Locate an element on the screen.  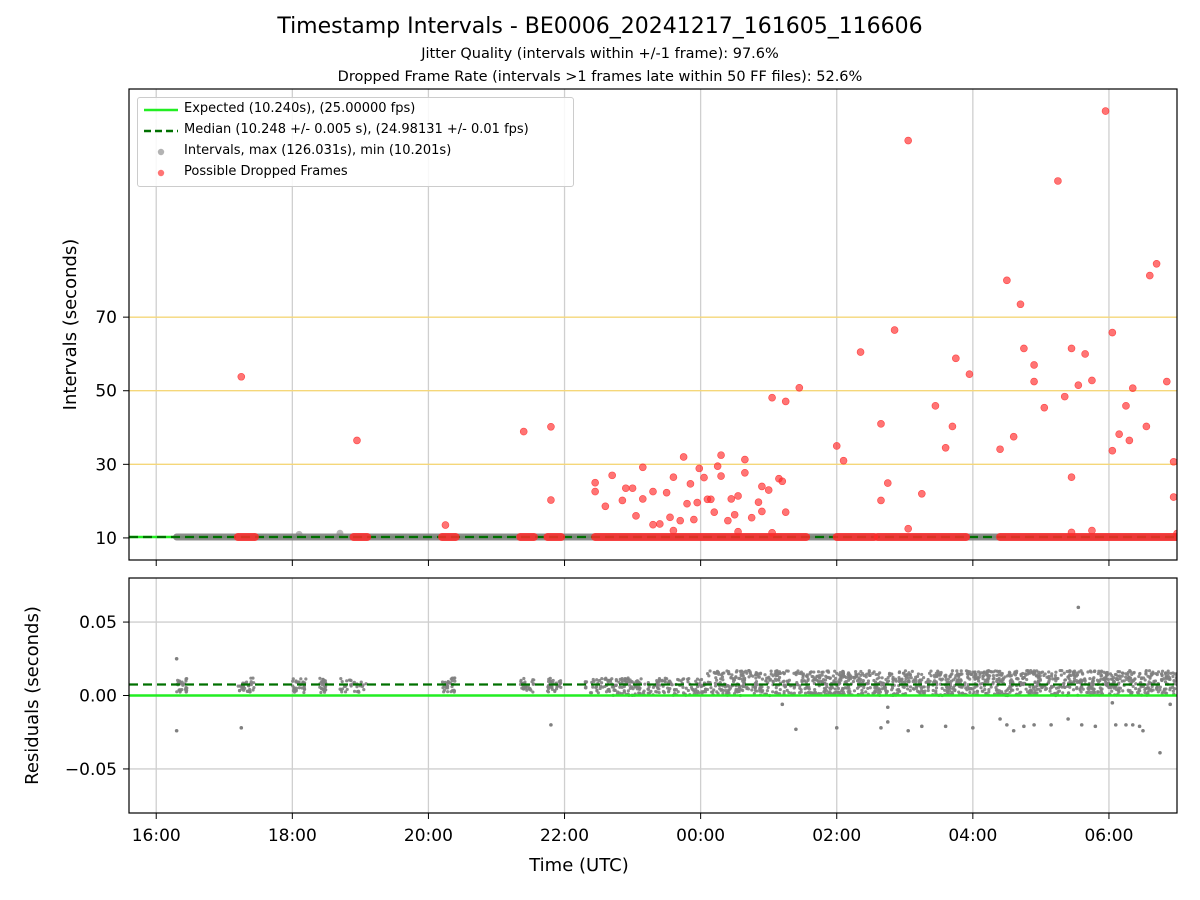
time-x-tick-label: 18:00 is located at coordinates (292, 836).